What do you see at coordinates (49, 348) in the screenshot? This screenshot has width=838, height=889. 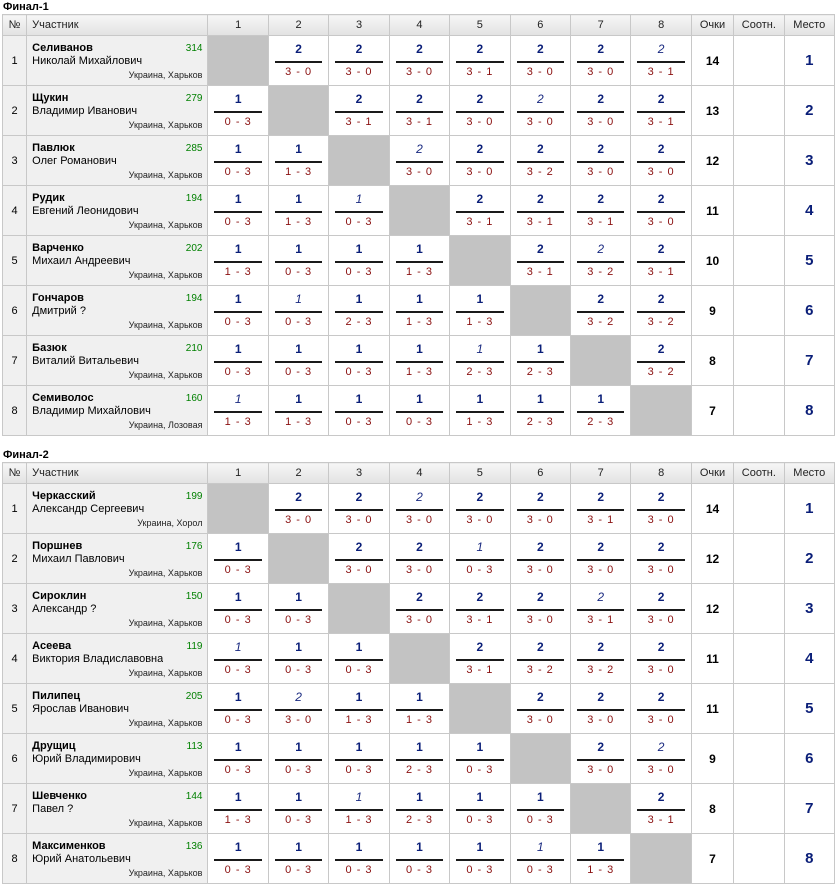 I see `player-last-name: Базюк` at bounding box center [49, 348].